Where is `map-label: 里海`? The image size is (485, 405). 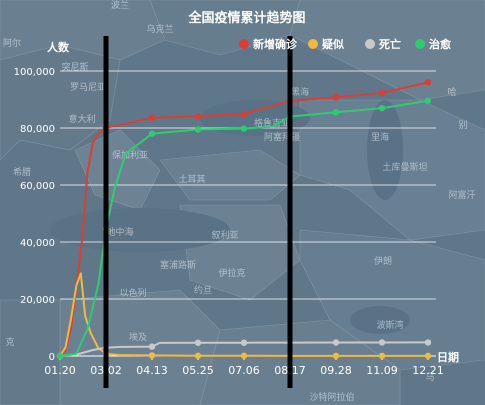
map-label: 里海 is located at coordinates (380, 137).